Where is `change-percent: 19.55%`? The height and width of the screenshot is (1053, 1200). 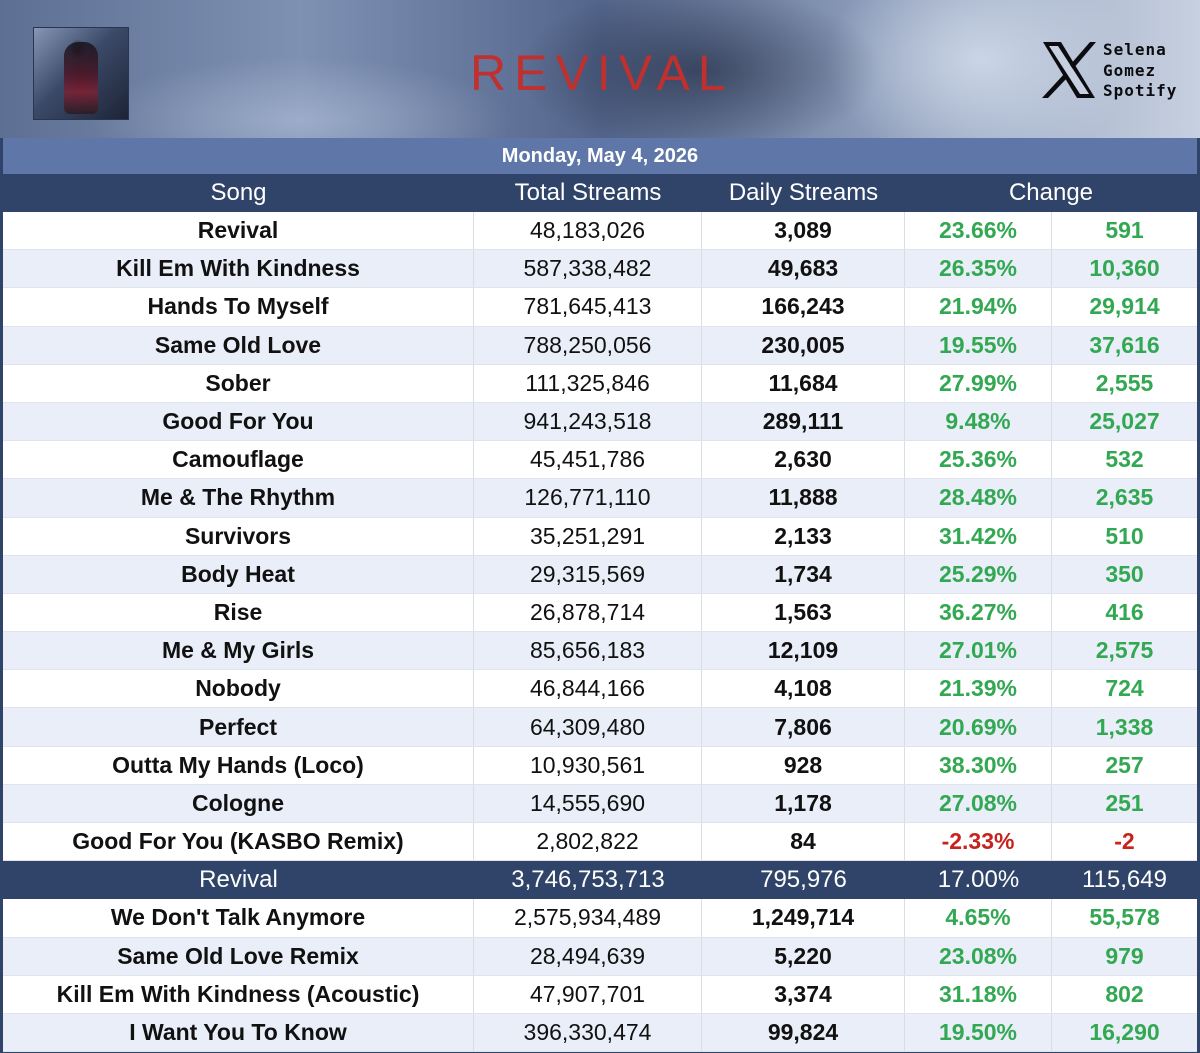 change-percent: 19.55% is located at coordinates (978, 345).